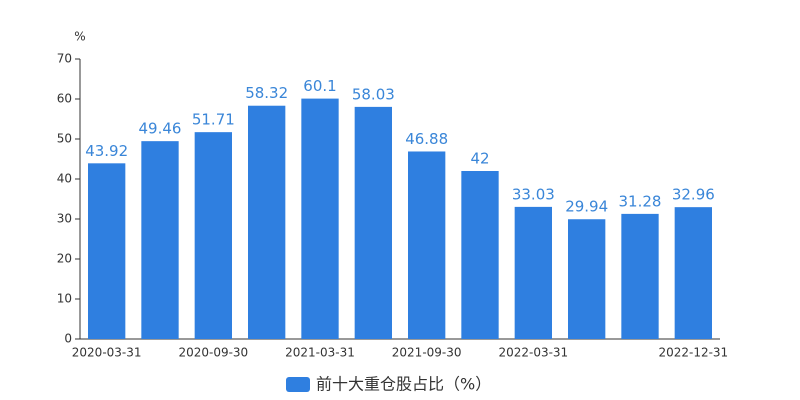 This screenshot has height=400, width=800. I want to click on y-tick-label: 60, so click(64, 99).